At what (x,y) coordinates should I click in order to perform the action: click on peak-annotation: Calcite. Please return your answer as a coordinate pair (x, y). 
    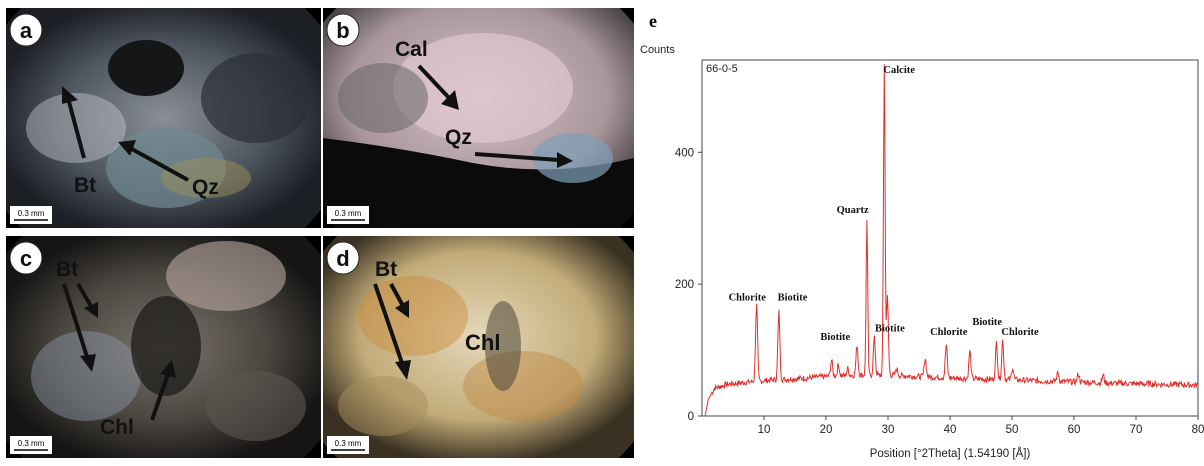
    Looking at the image, I should click on (899, 70).